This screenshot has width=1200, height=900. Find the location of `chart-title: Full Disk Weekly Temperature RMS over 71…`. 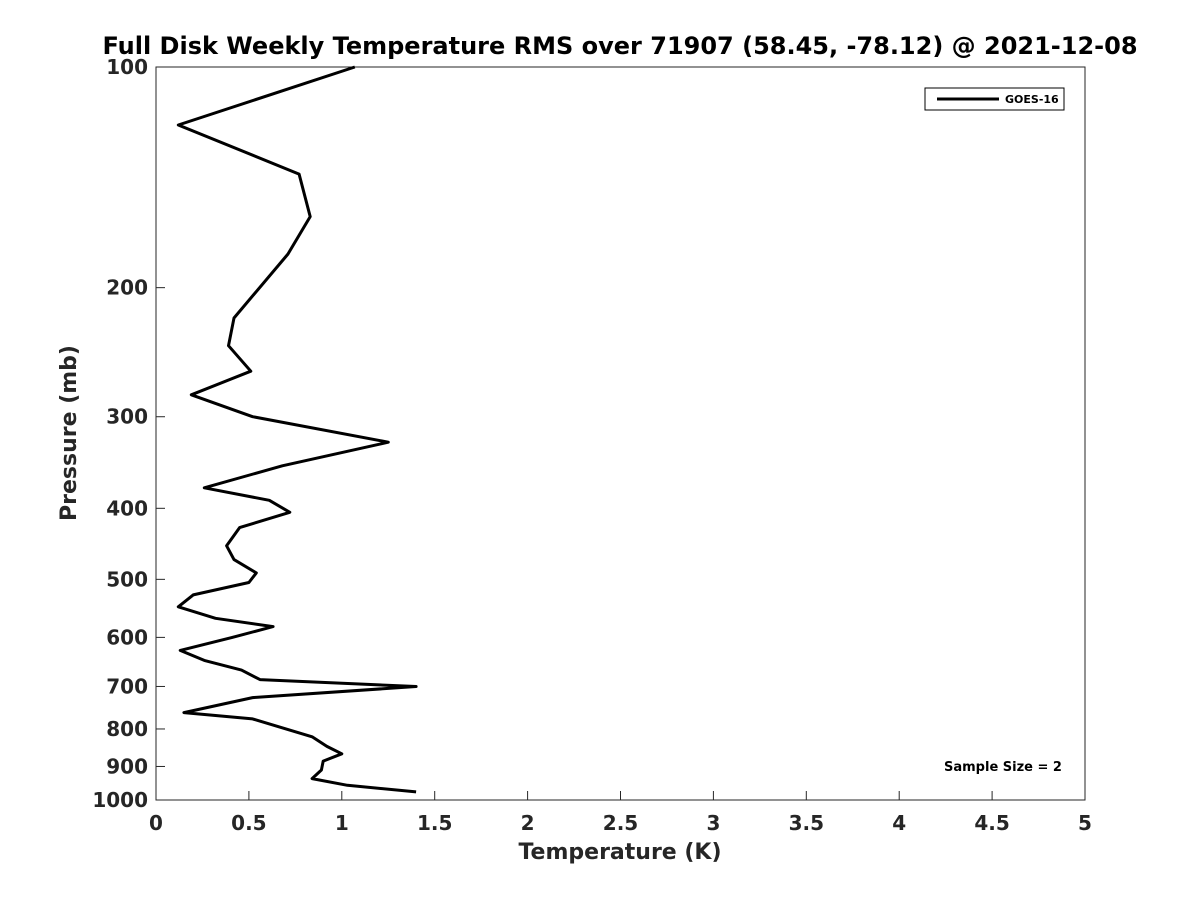

chart-title: Full Disk Weekly Temperature RMS over 71… is located at coordinates (619, 46).